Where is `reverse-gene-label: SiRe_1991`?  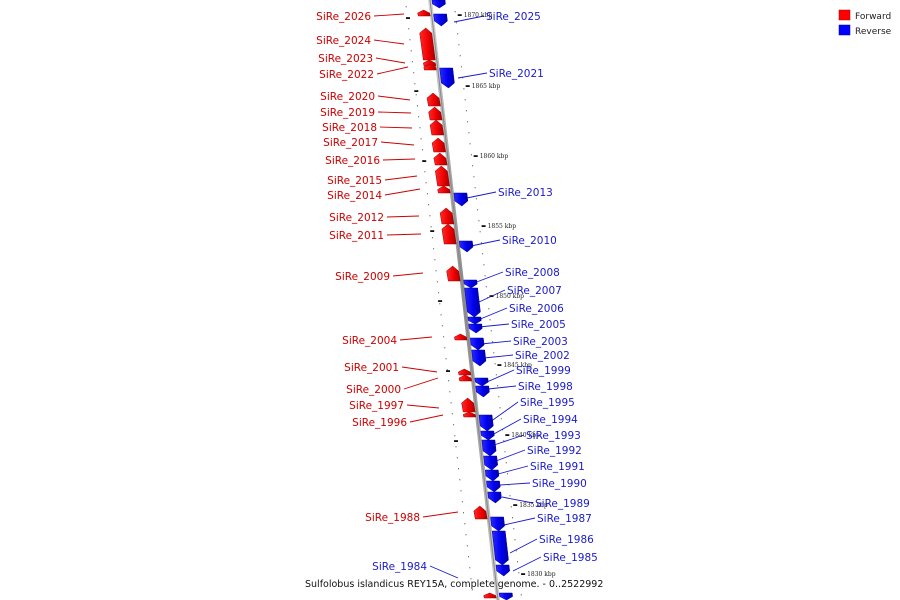
reverse-gene-label: SiRe_1991 is located at coordinates (557, 467).